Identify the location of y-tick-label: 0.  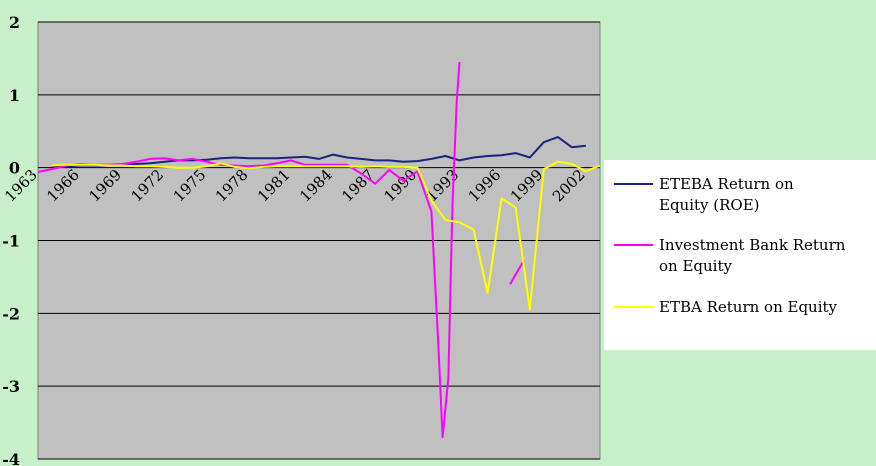
(14, 168).